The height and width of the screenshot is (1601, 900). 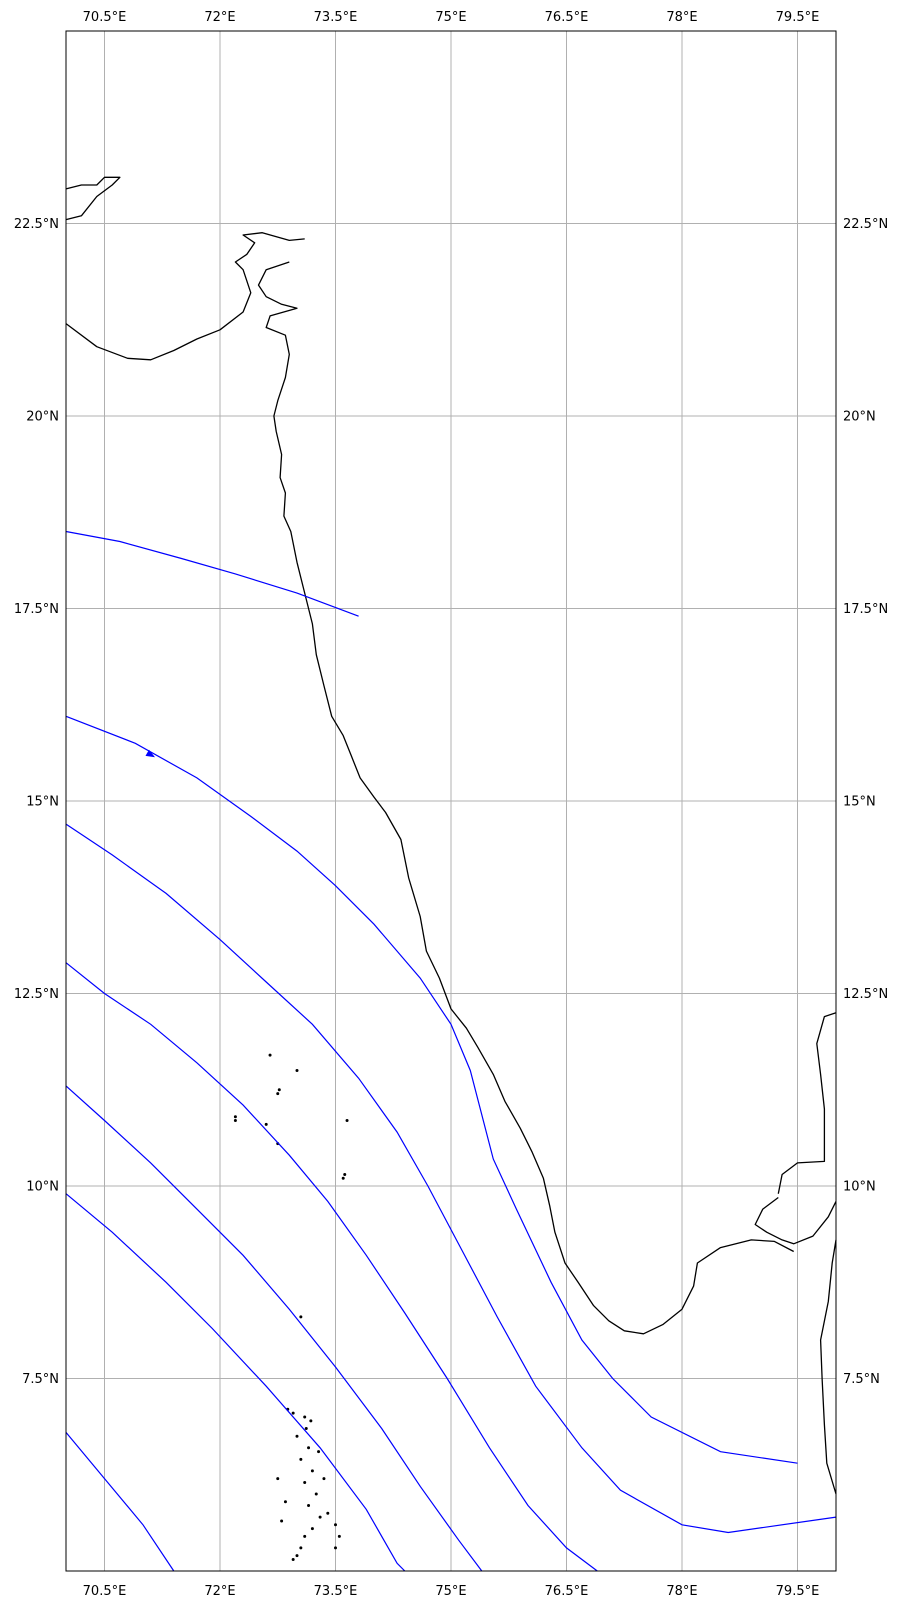 What do you see at coordinates (859, 417) in the screenshot?
I see `lat-tick-label-right: 20°N` at bounding box center [859, 417].